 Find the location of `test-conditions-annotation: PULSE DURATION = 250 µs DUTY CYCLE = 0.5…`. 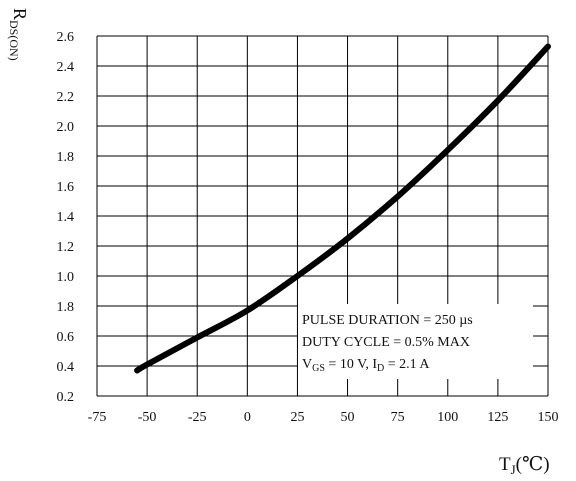

test-conditions-annotation: PULSE DURATION = 250 µs DUTY CYCLE = 0.5… is located at coordinates (415, 341).